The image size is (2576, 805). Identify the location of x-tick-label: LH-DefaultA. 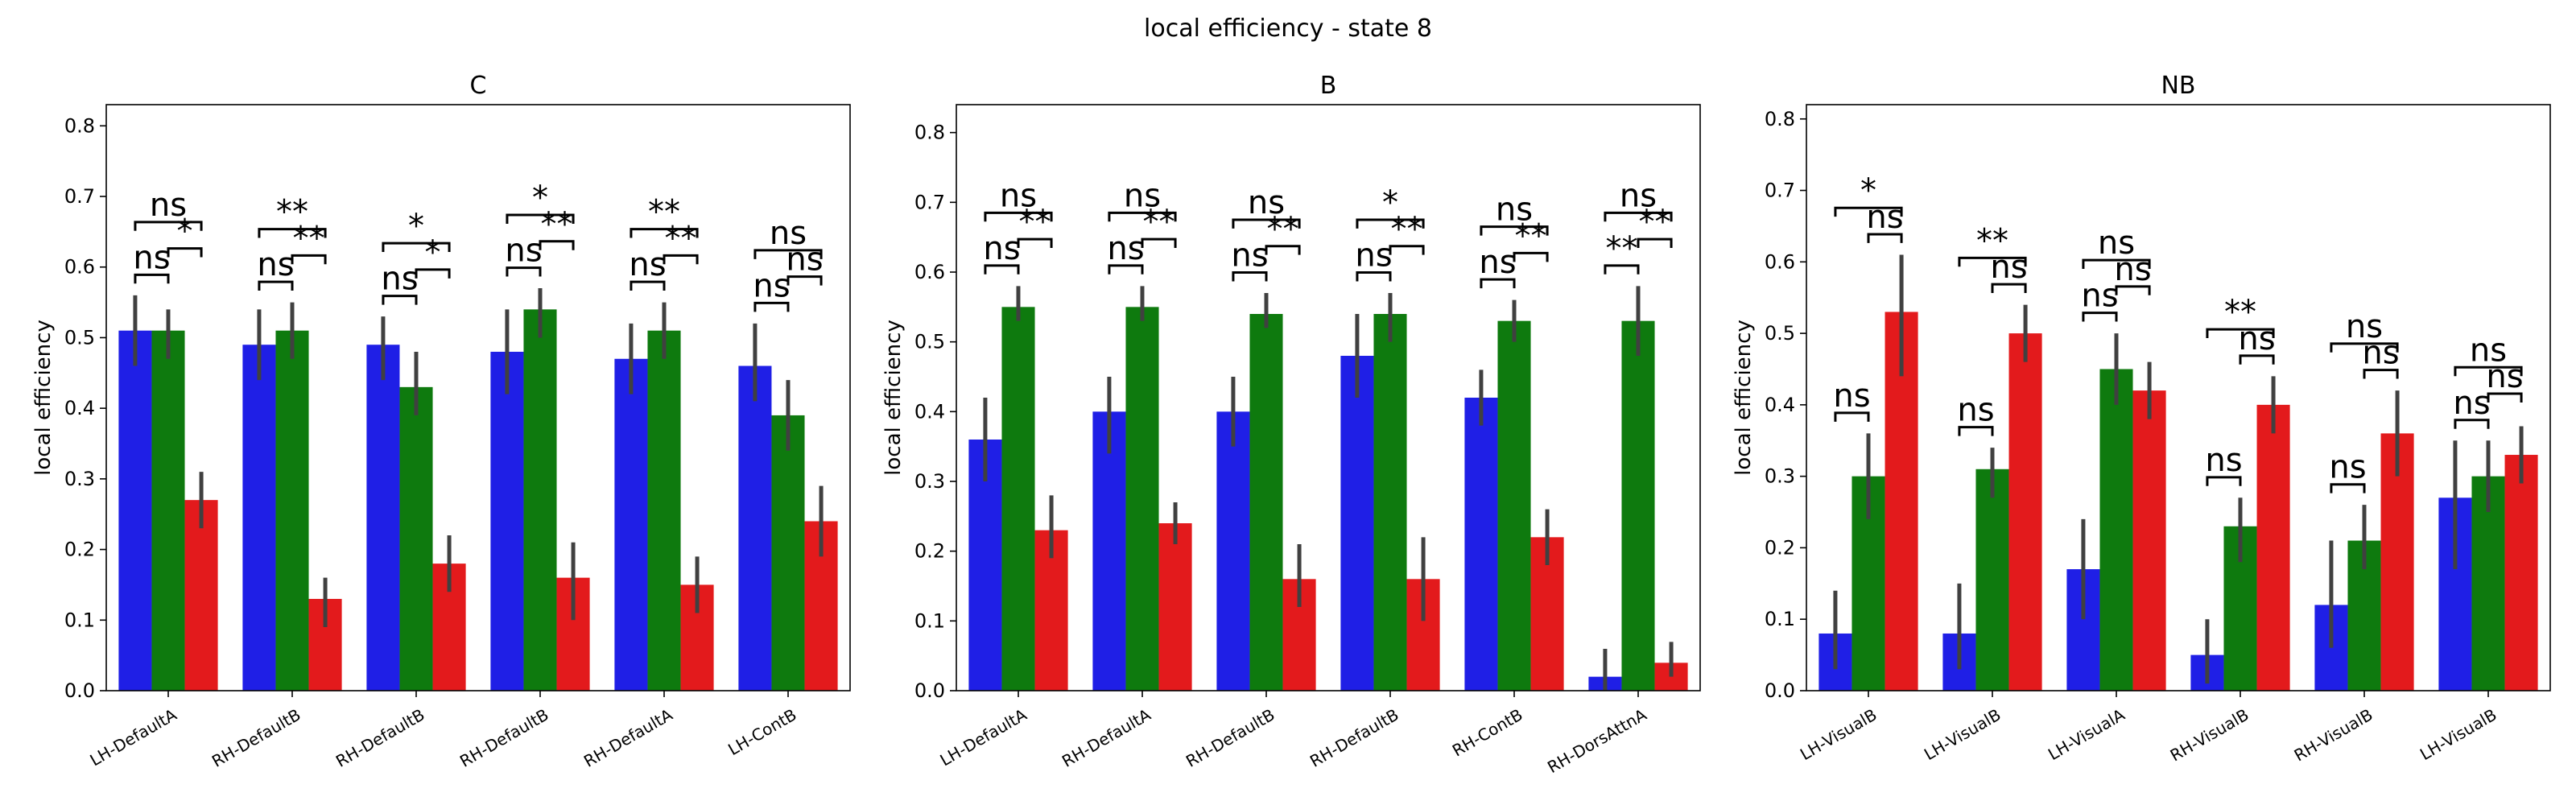
(133, 737).